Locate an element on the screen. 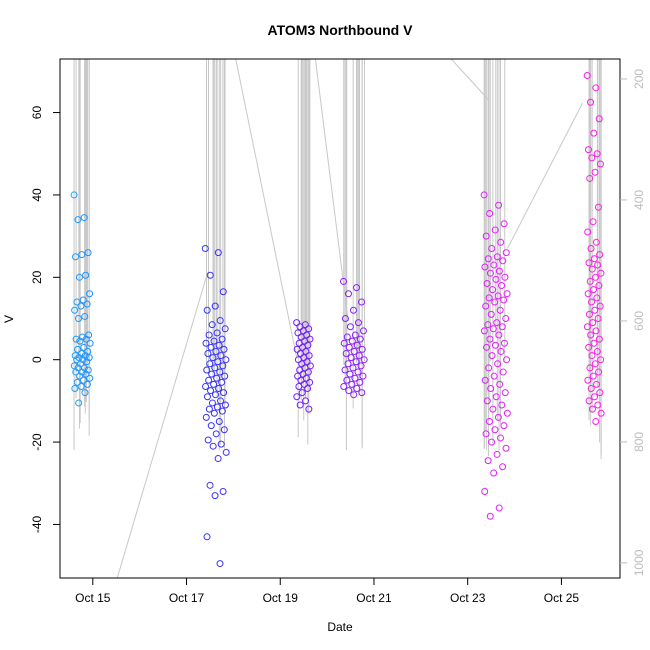  x-axis: Oct 15 Oct 17 Oct 19 Oct 21 Oct 23 Oct 25 is located at coordinates (327, 591).